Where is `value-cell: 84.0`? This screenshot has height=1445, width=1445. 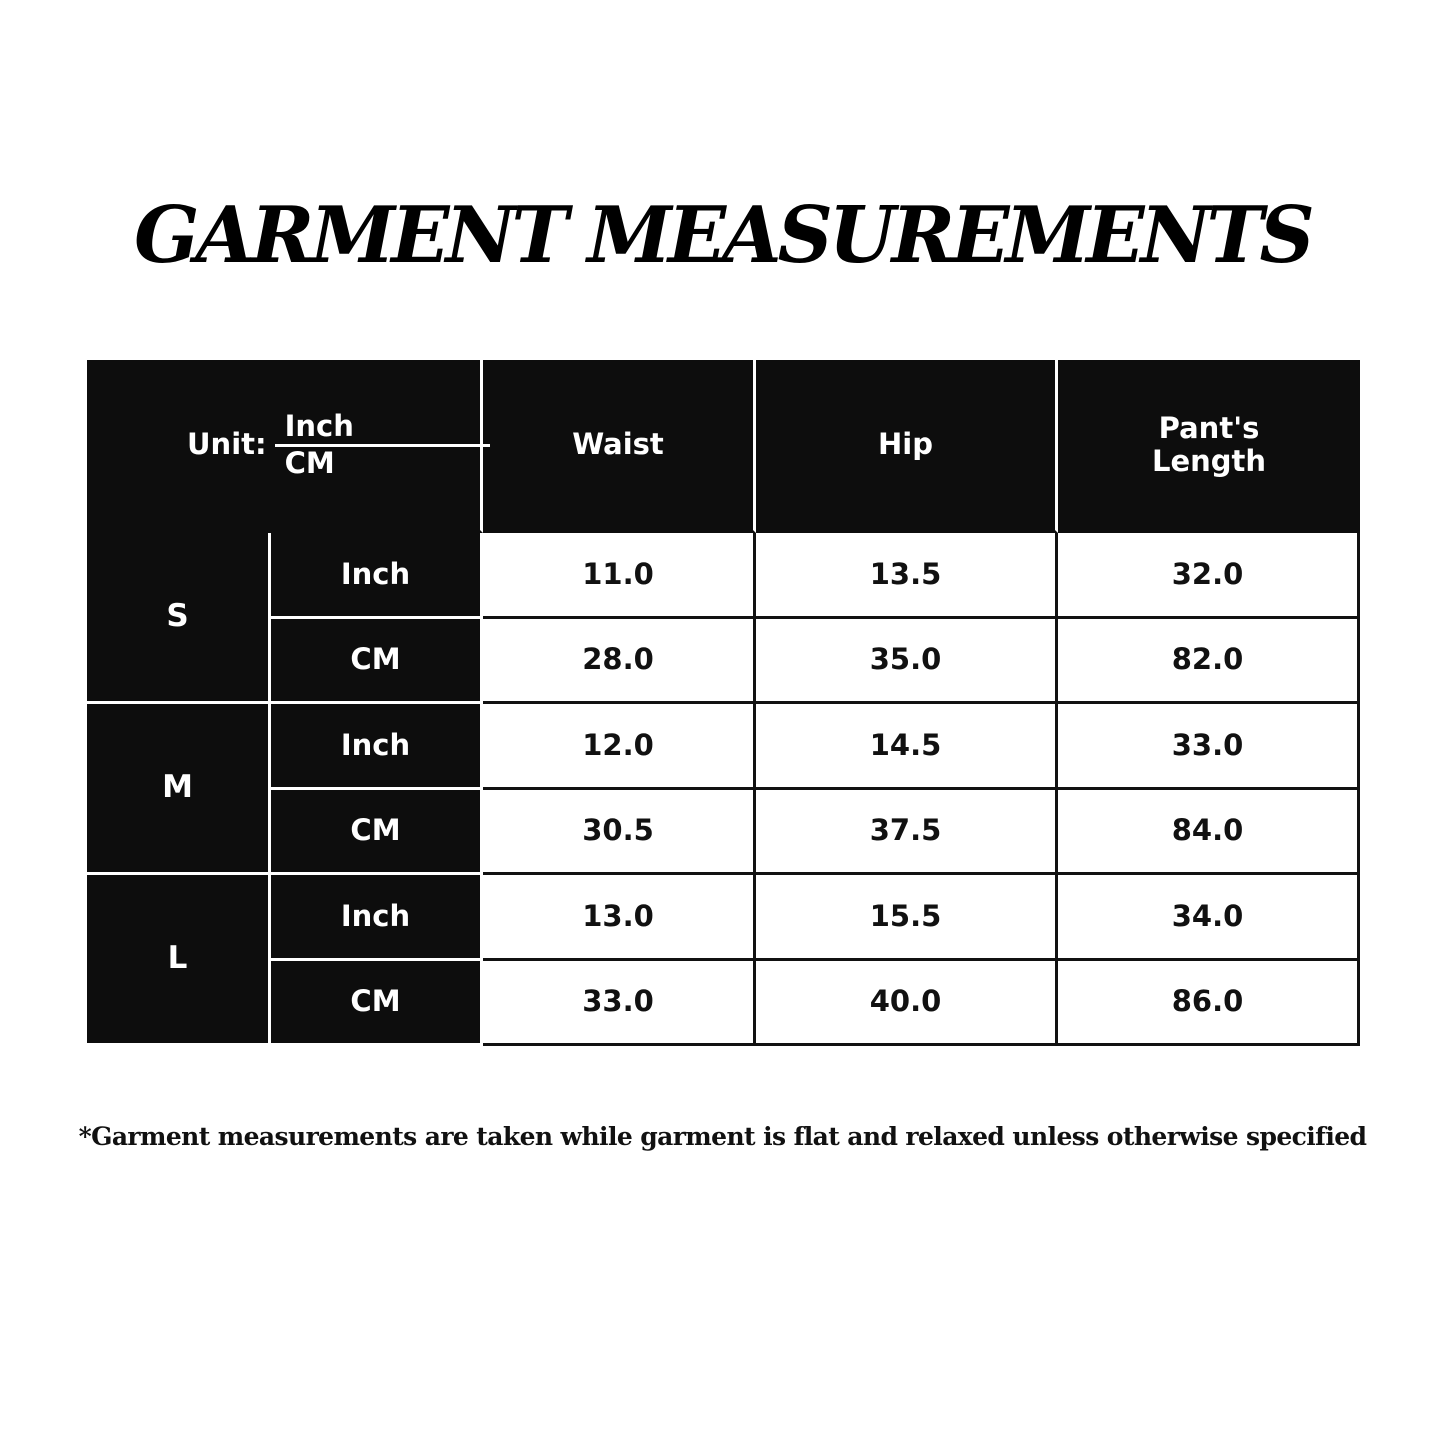
value-cell: 84.0 is located at coordinates (1209, 832).